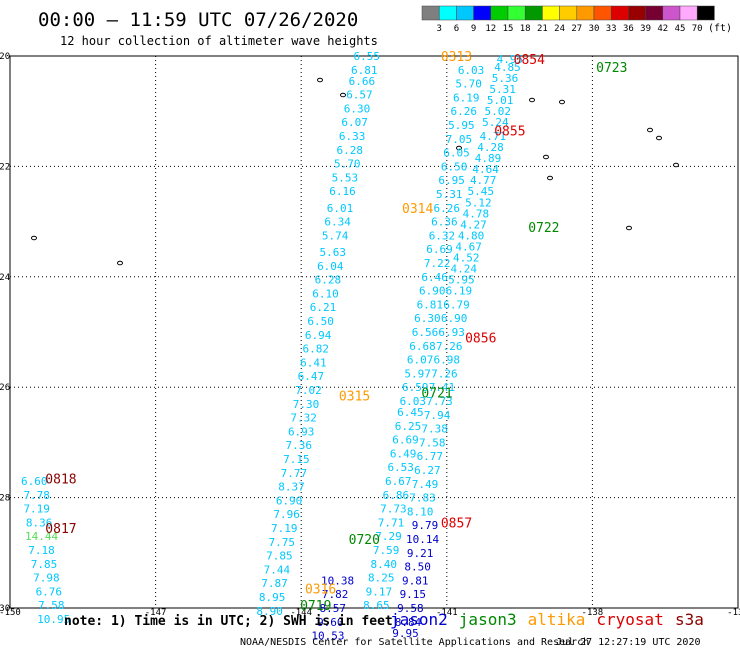 Image resolution: width=740 pixels, height=650 pixels. I want to click on colorbar-label: 33, so click(611, 29).